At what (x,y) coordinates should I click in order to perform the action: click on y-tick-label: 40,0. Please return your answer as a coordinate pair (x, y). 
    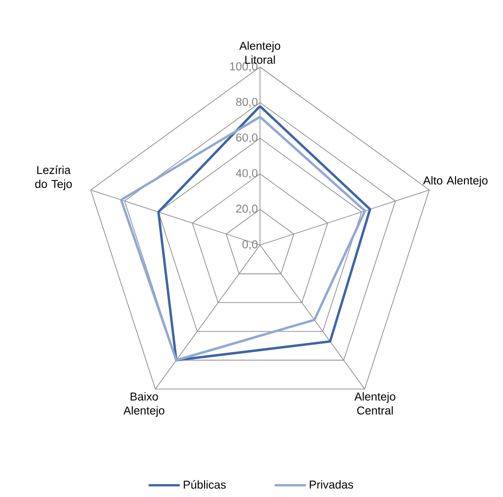
    Looking at the image, I should click on (247, 174).